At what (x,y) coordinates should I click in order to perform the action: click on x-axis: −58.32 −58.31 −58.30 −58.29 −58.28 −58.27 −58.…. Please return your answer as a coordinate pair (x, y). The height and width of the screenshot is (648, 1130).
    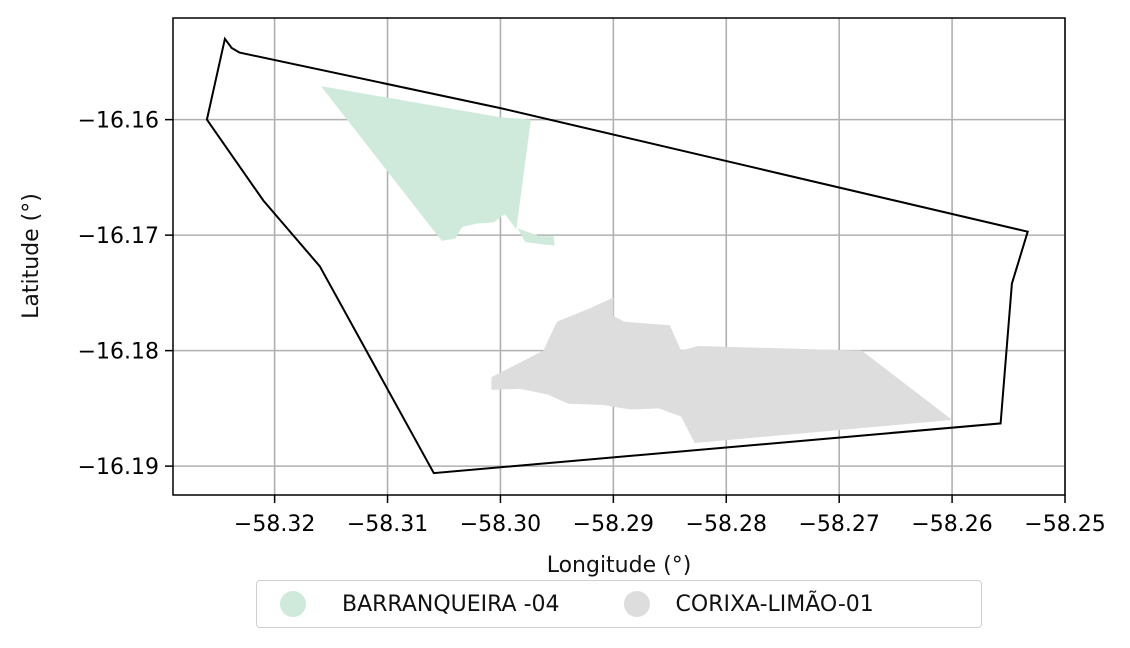
    Looking at the image, I should click on (670, 516).